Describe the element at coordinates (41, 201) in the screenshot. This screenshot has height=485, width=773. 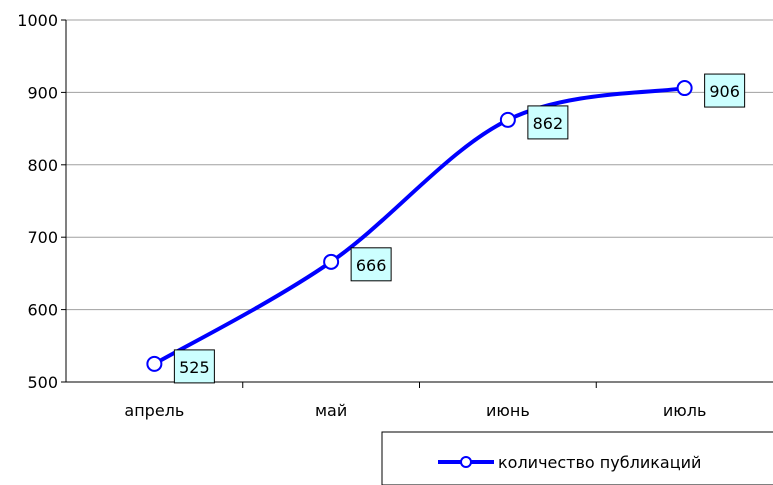
I see `y-axis-ticks: 500 600 700 800 900 1000` at that location.